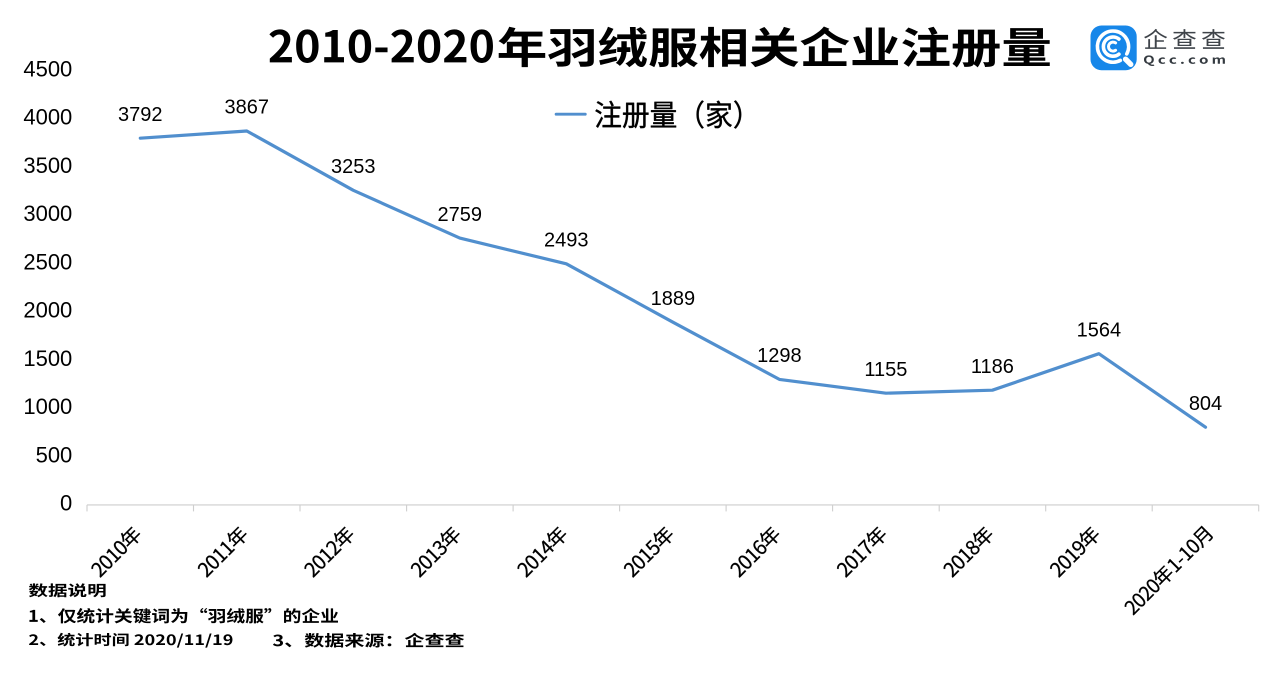 The height and width of the screenshot is (678, 1271). I want to click on svg-text: 1889, so click(673, 299).